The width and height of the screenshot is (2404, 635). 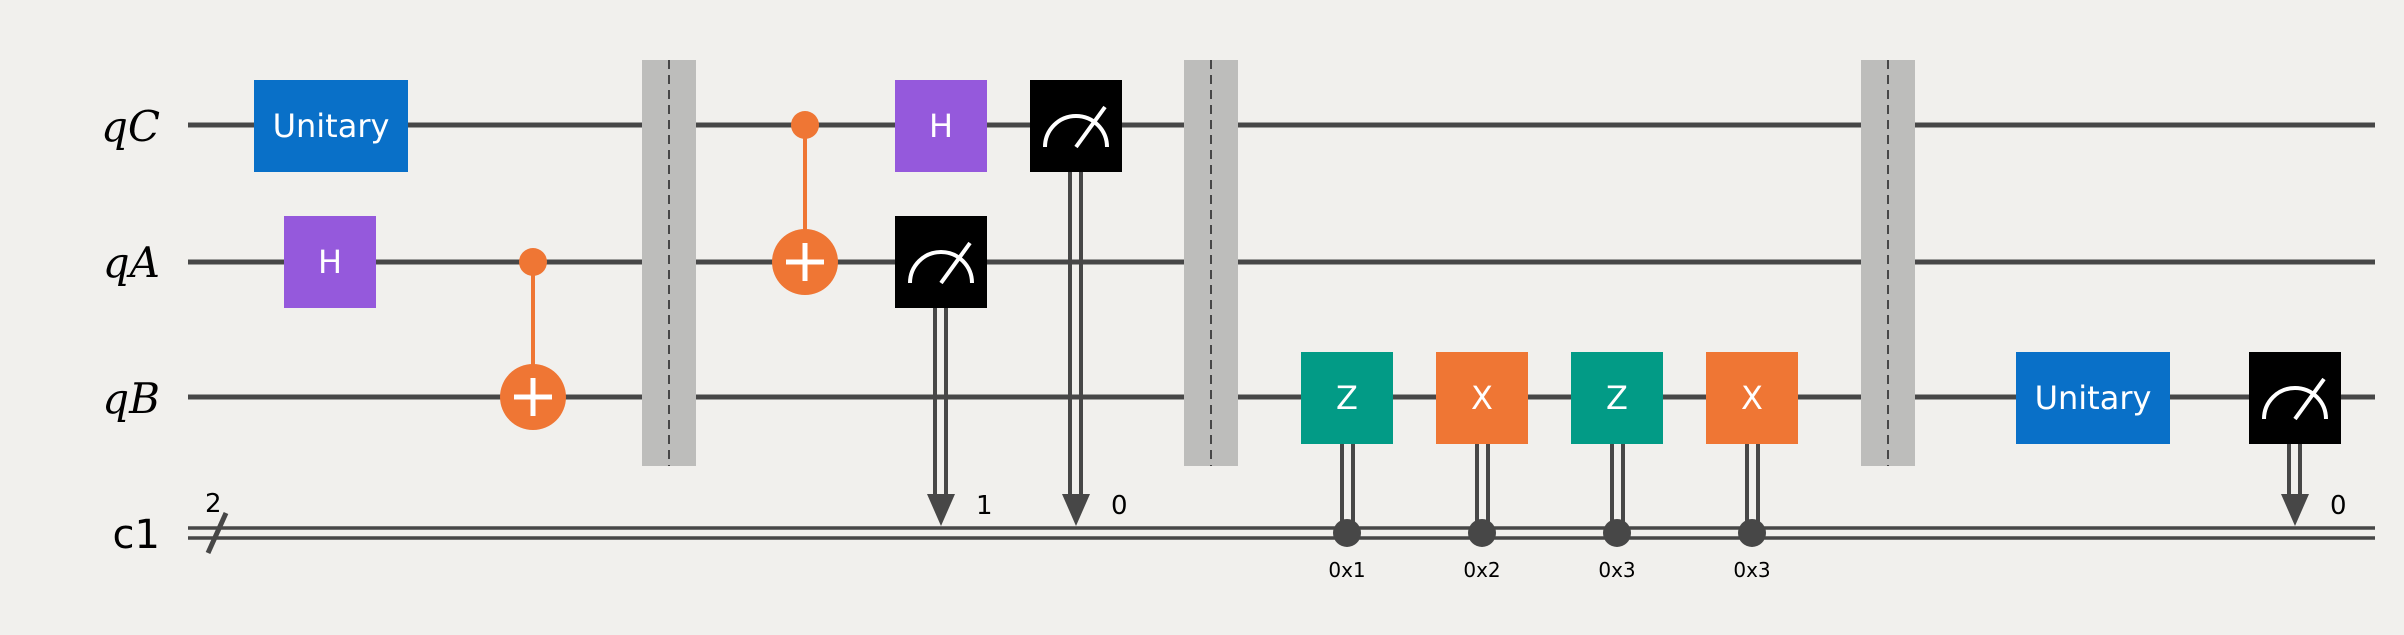 I want to click on wire-label-qC: qC, so click(x=130, y=126).